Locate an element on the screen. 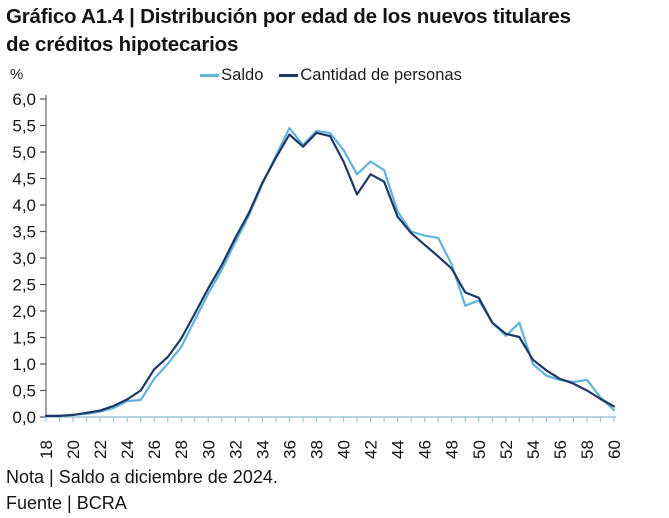 The image size is (669, 518). legend-item-saldo: Saldo is located at coordinates (231, 75).